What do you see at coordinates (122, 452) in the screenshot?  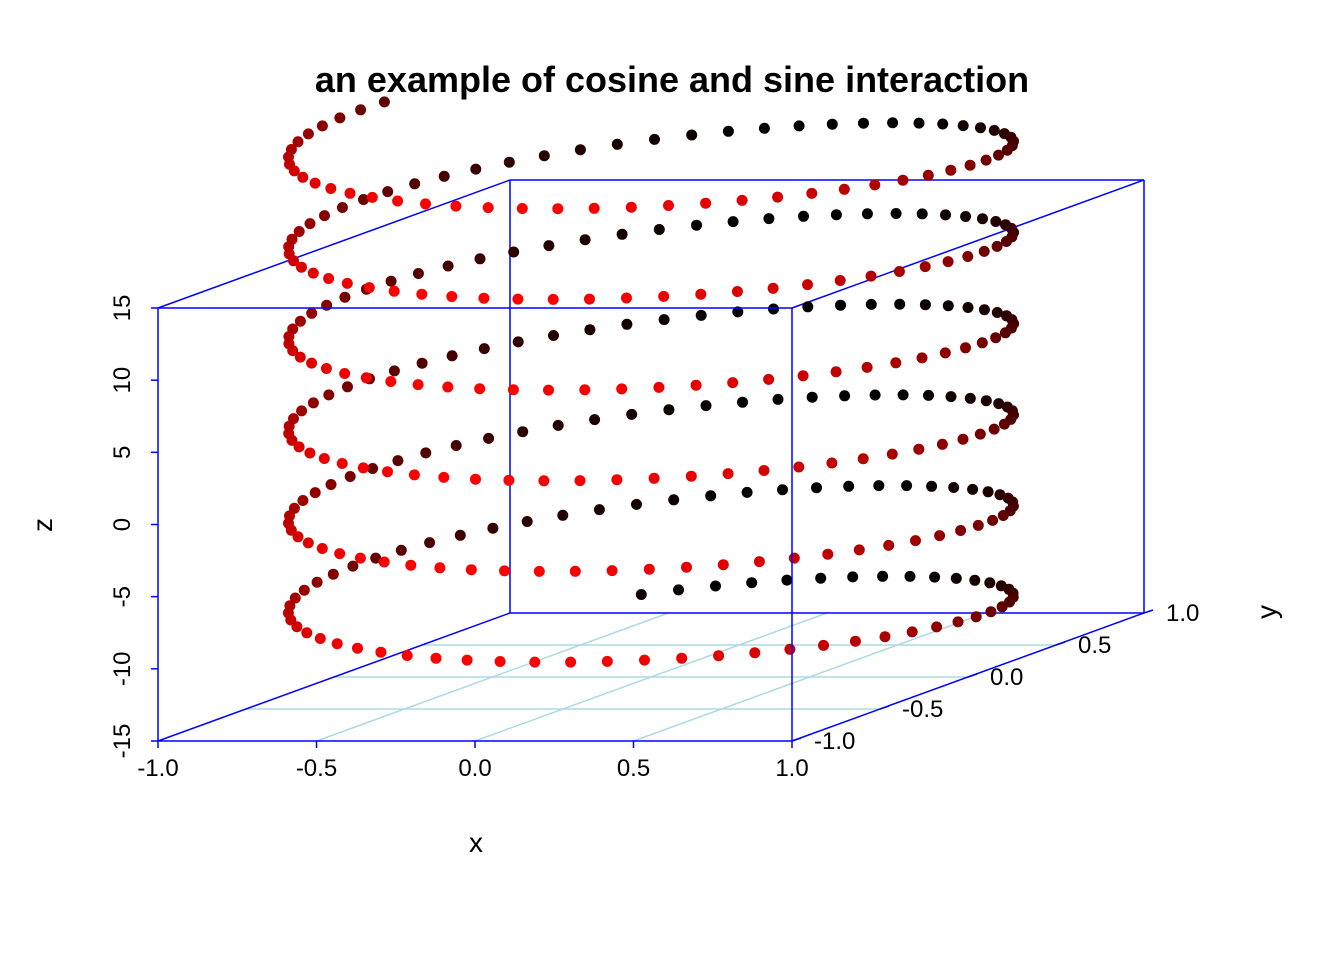 I see `z-tick-label: 5` at bounding box center [122, 452].